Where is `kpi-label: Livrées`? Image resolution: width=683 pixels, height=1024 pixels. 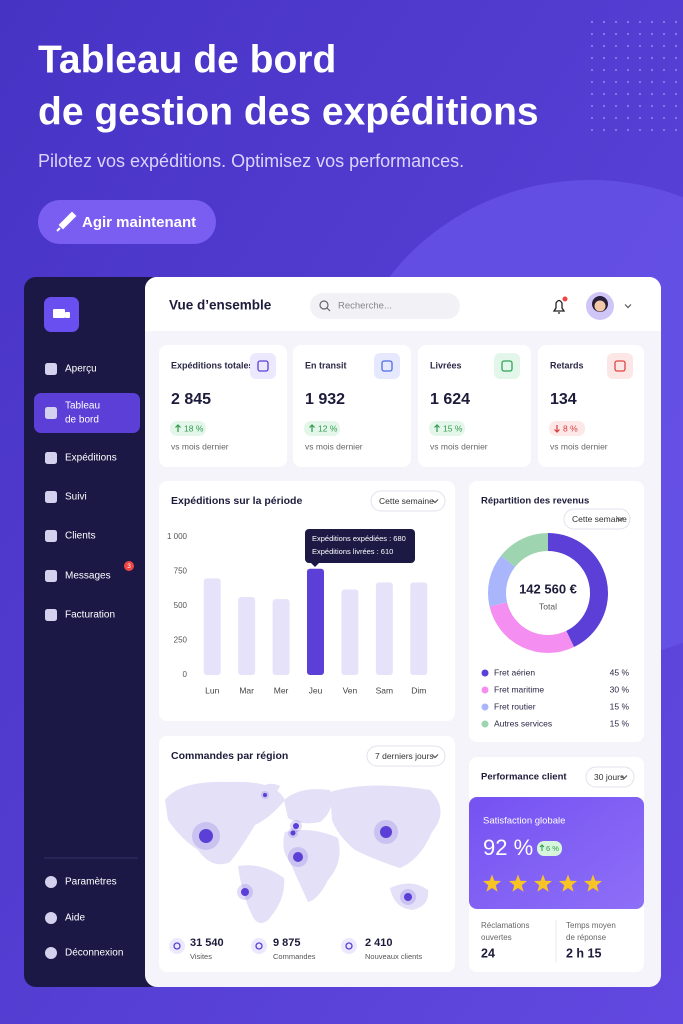 kpi-label: Livrées is located at coordinates (446, 365).